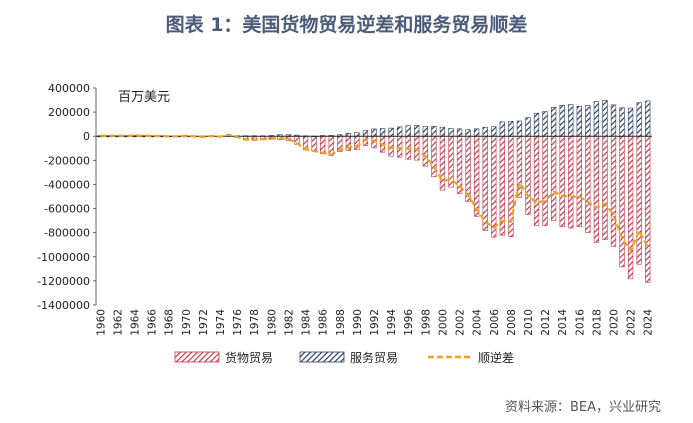  Describe the element at coordinates (563, 322) in the screenshot. I see `x-tick-label: 2014` at that location.